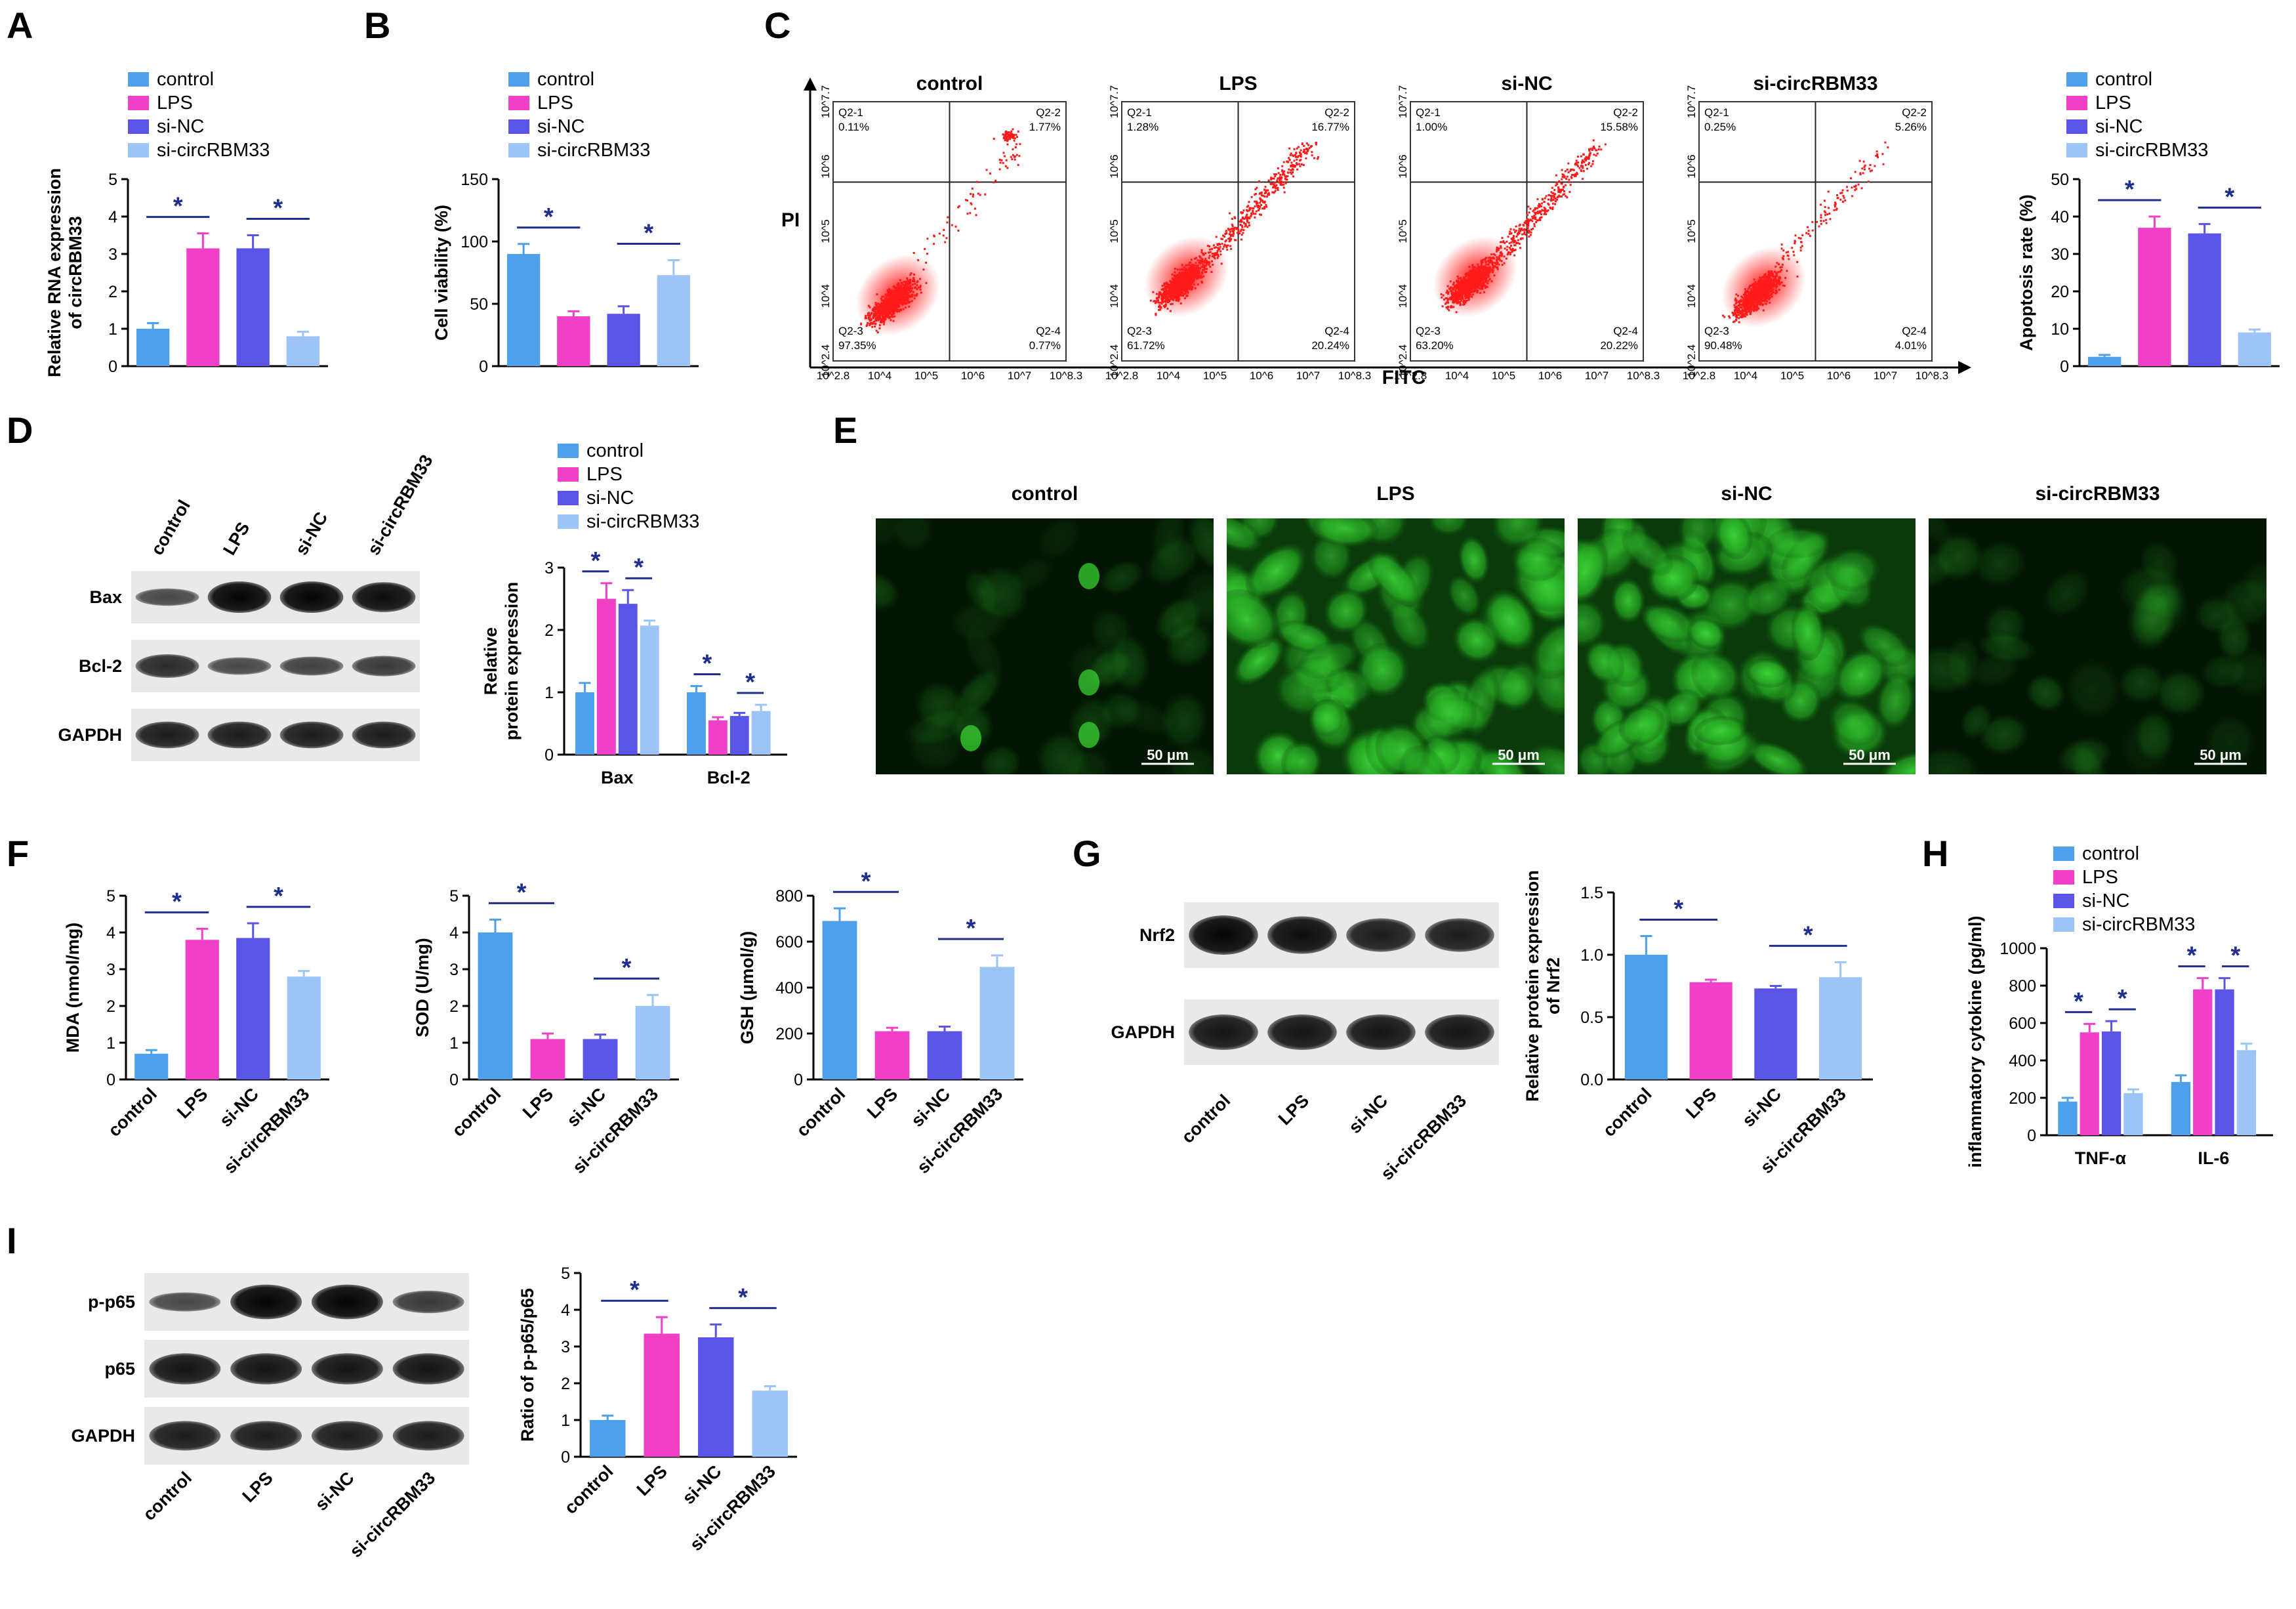  I want to click on y-tick-label: 10^5, so click(1403, 231).